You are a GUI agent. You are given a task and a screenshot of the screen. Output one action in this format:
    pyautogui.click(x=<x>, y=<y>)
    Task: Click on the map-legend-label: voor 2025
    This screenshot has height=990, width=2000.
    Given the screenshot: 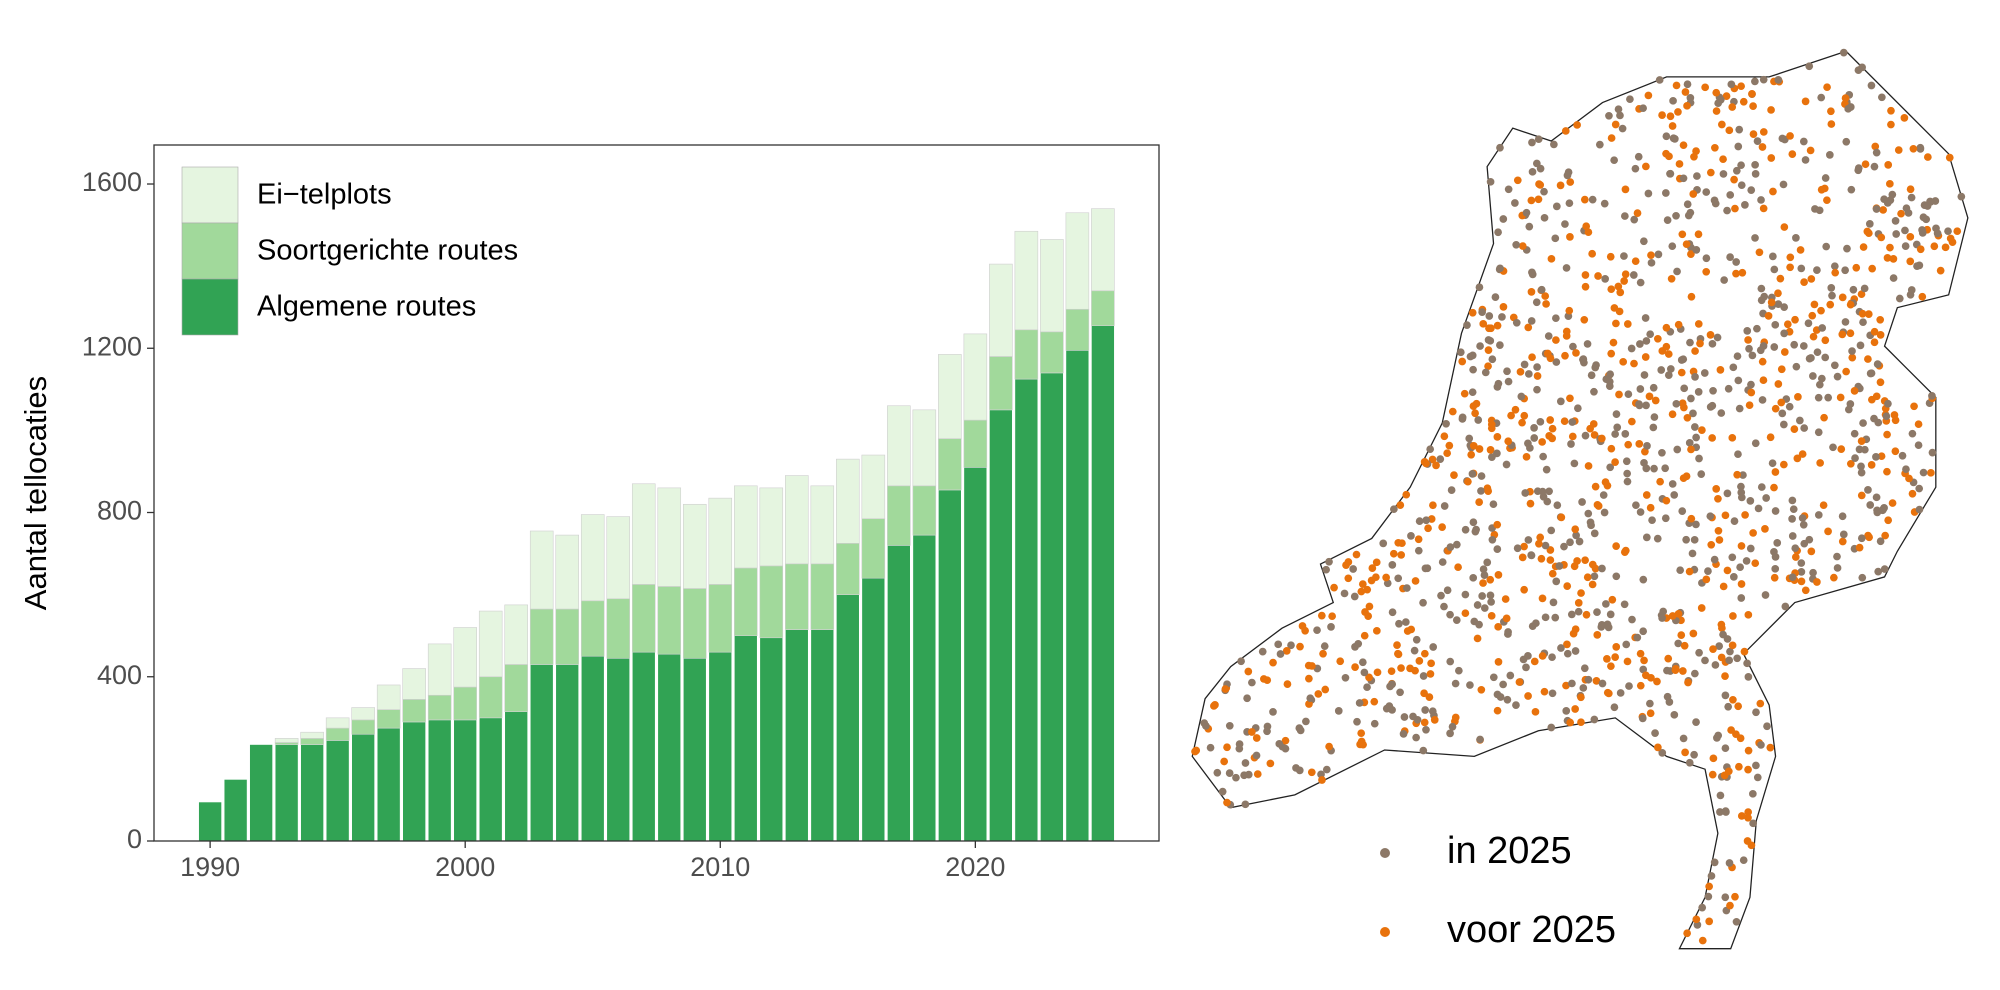 What is the action you would take?
    pyautogui.click(x=1531, y=930)
    